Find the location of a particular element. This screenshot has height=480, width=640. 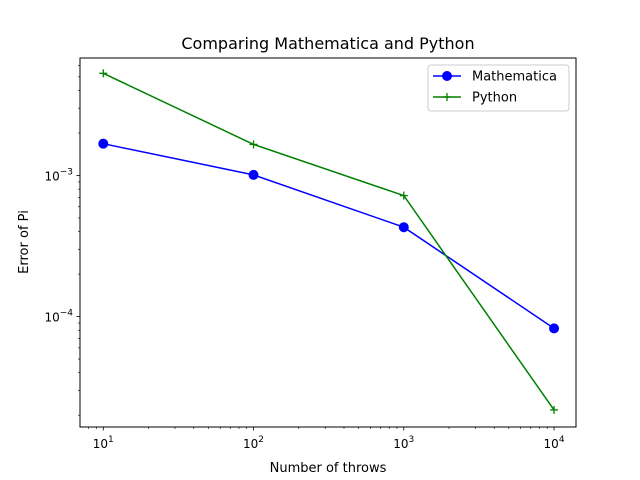

y-tick-label: 10⁻⁴ is located at coordinates (58, 317).